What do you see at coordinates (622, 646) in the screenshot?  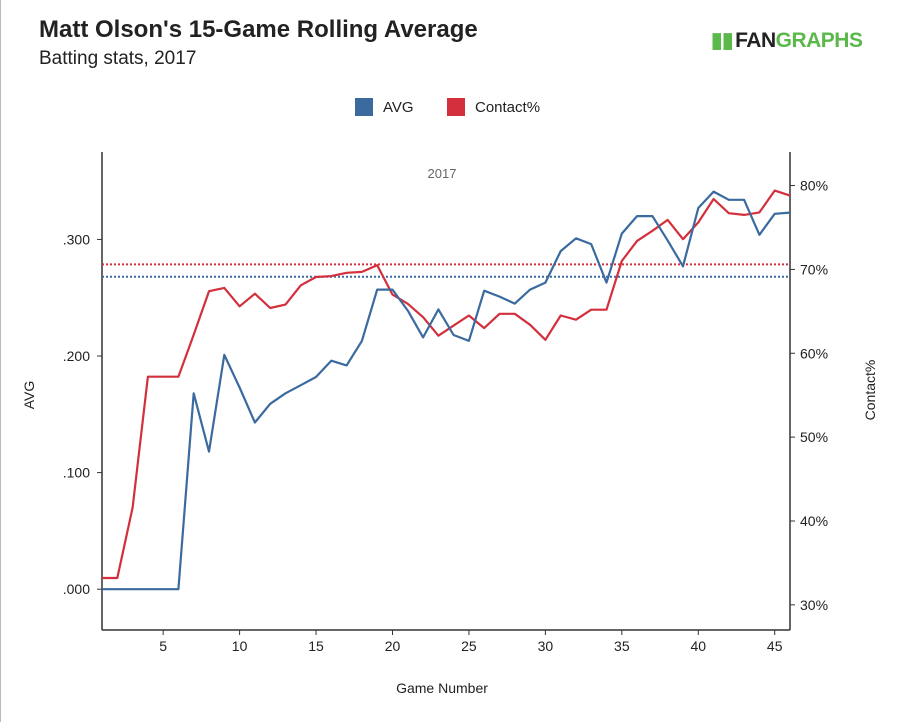 I see `x-tick-label: 35` at bounding box center [622, 646].